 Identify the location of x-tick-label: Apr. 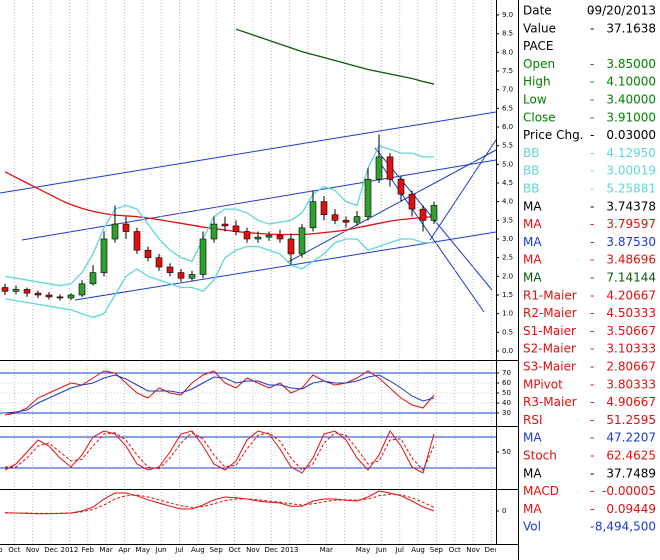
(124, 550).